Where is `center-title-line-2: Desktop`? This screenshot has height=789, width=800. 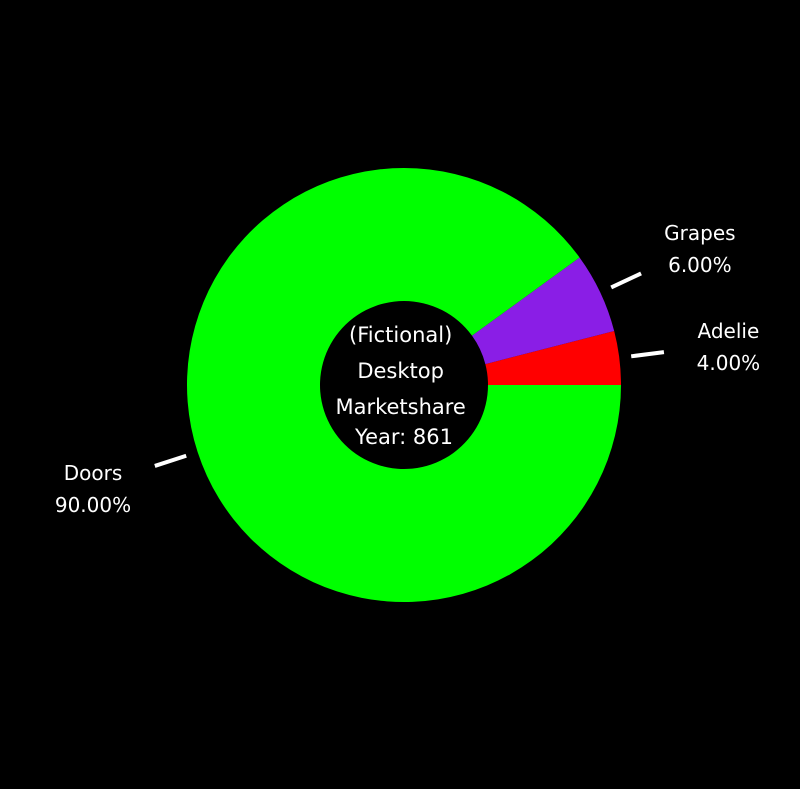 center-title-line-2: Desktop is located at coordinates (400, 371).